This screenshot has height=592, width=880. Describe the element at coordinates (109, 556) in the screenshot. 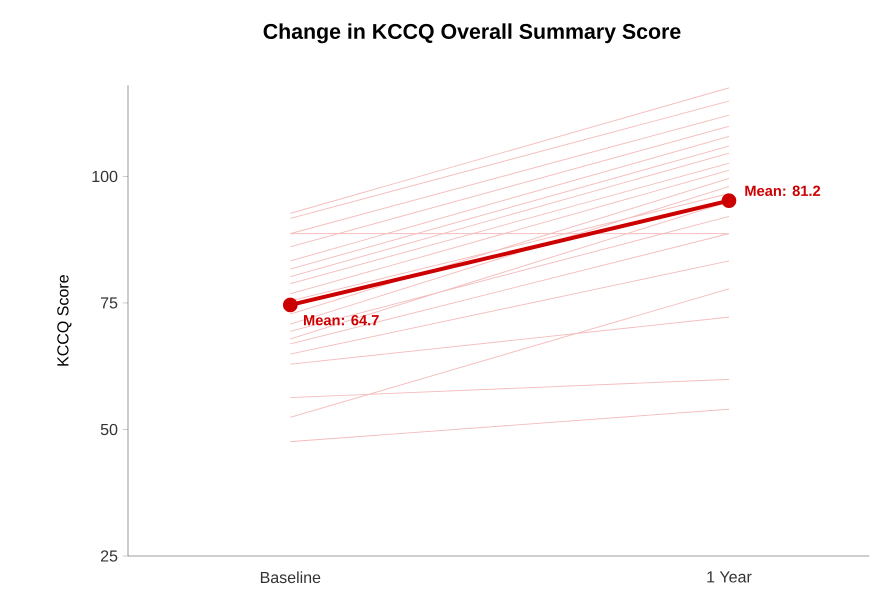

I see `y-tick-label: 25` at that location.